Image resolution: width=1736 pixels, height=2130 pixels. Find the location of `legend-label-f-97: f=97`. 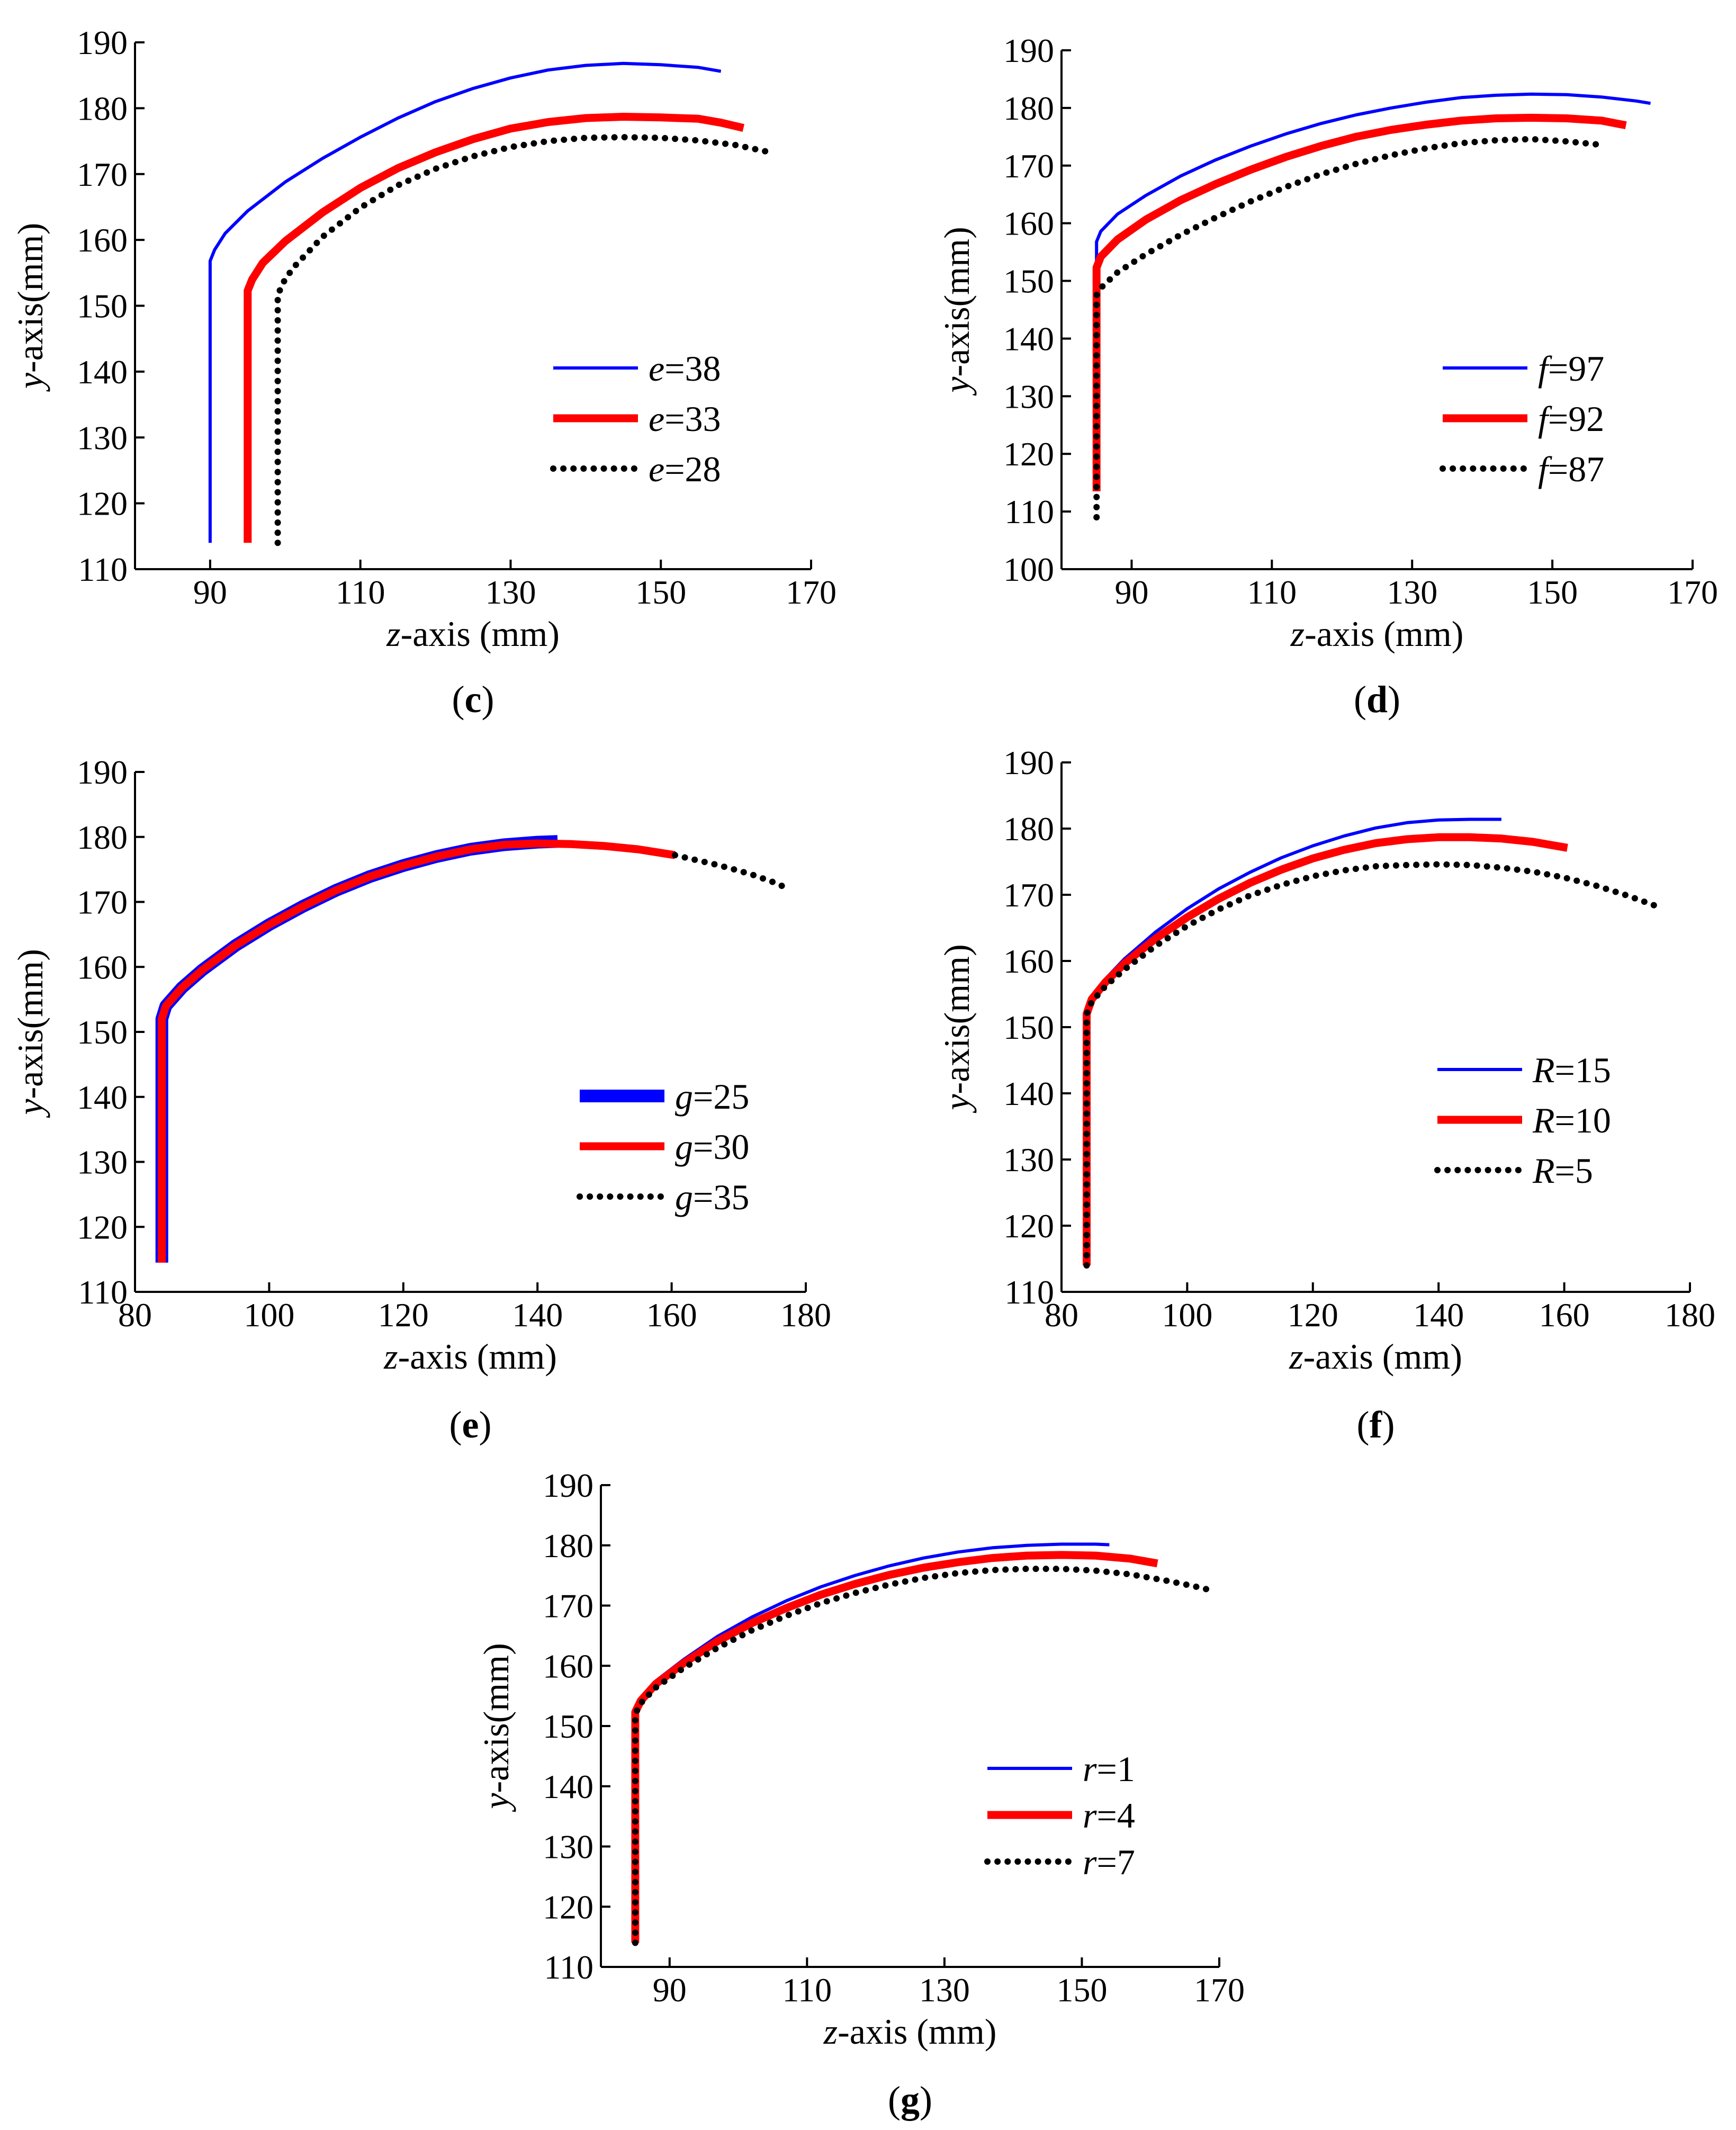

legend-label-f-97: f=97 is located at coordinates (1571, 368).